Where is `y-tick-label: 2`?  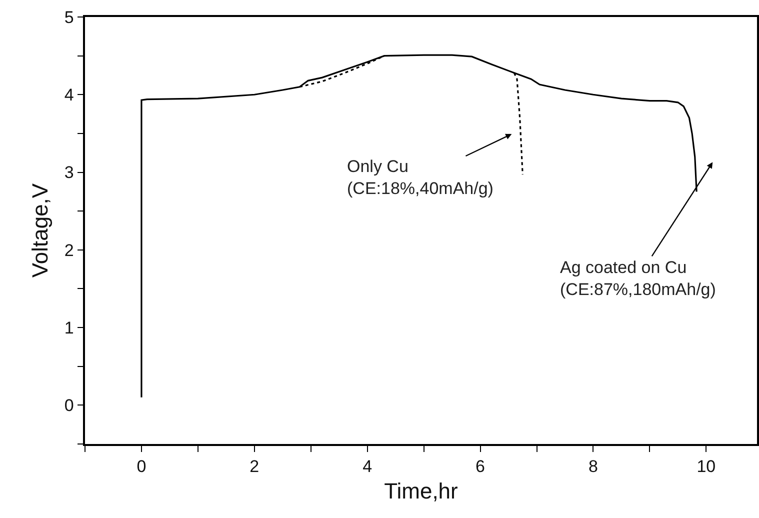
y-tick-label: 2 is located at coordinates (69, 250).